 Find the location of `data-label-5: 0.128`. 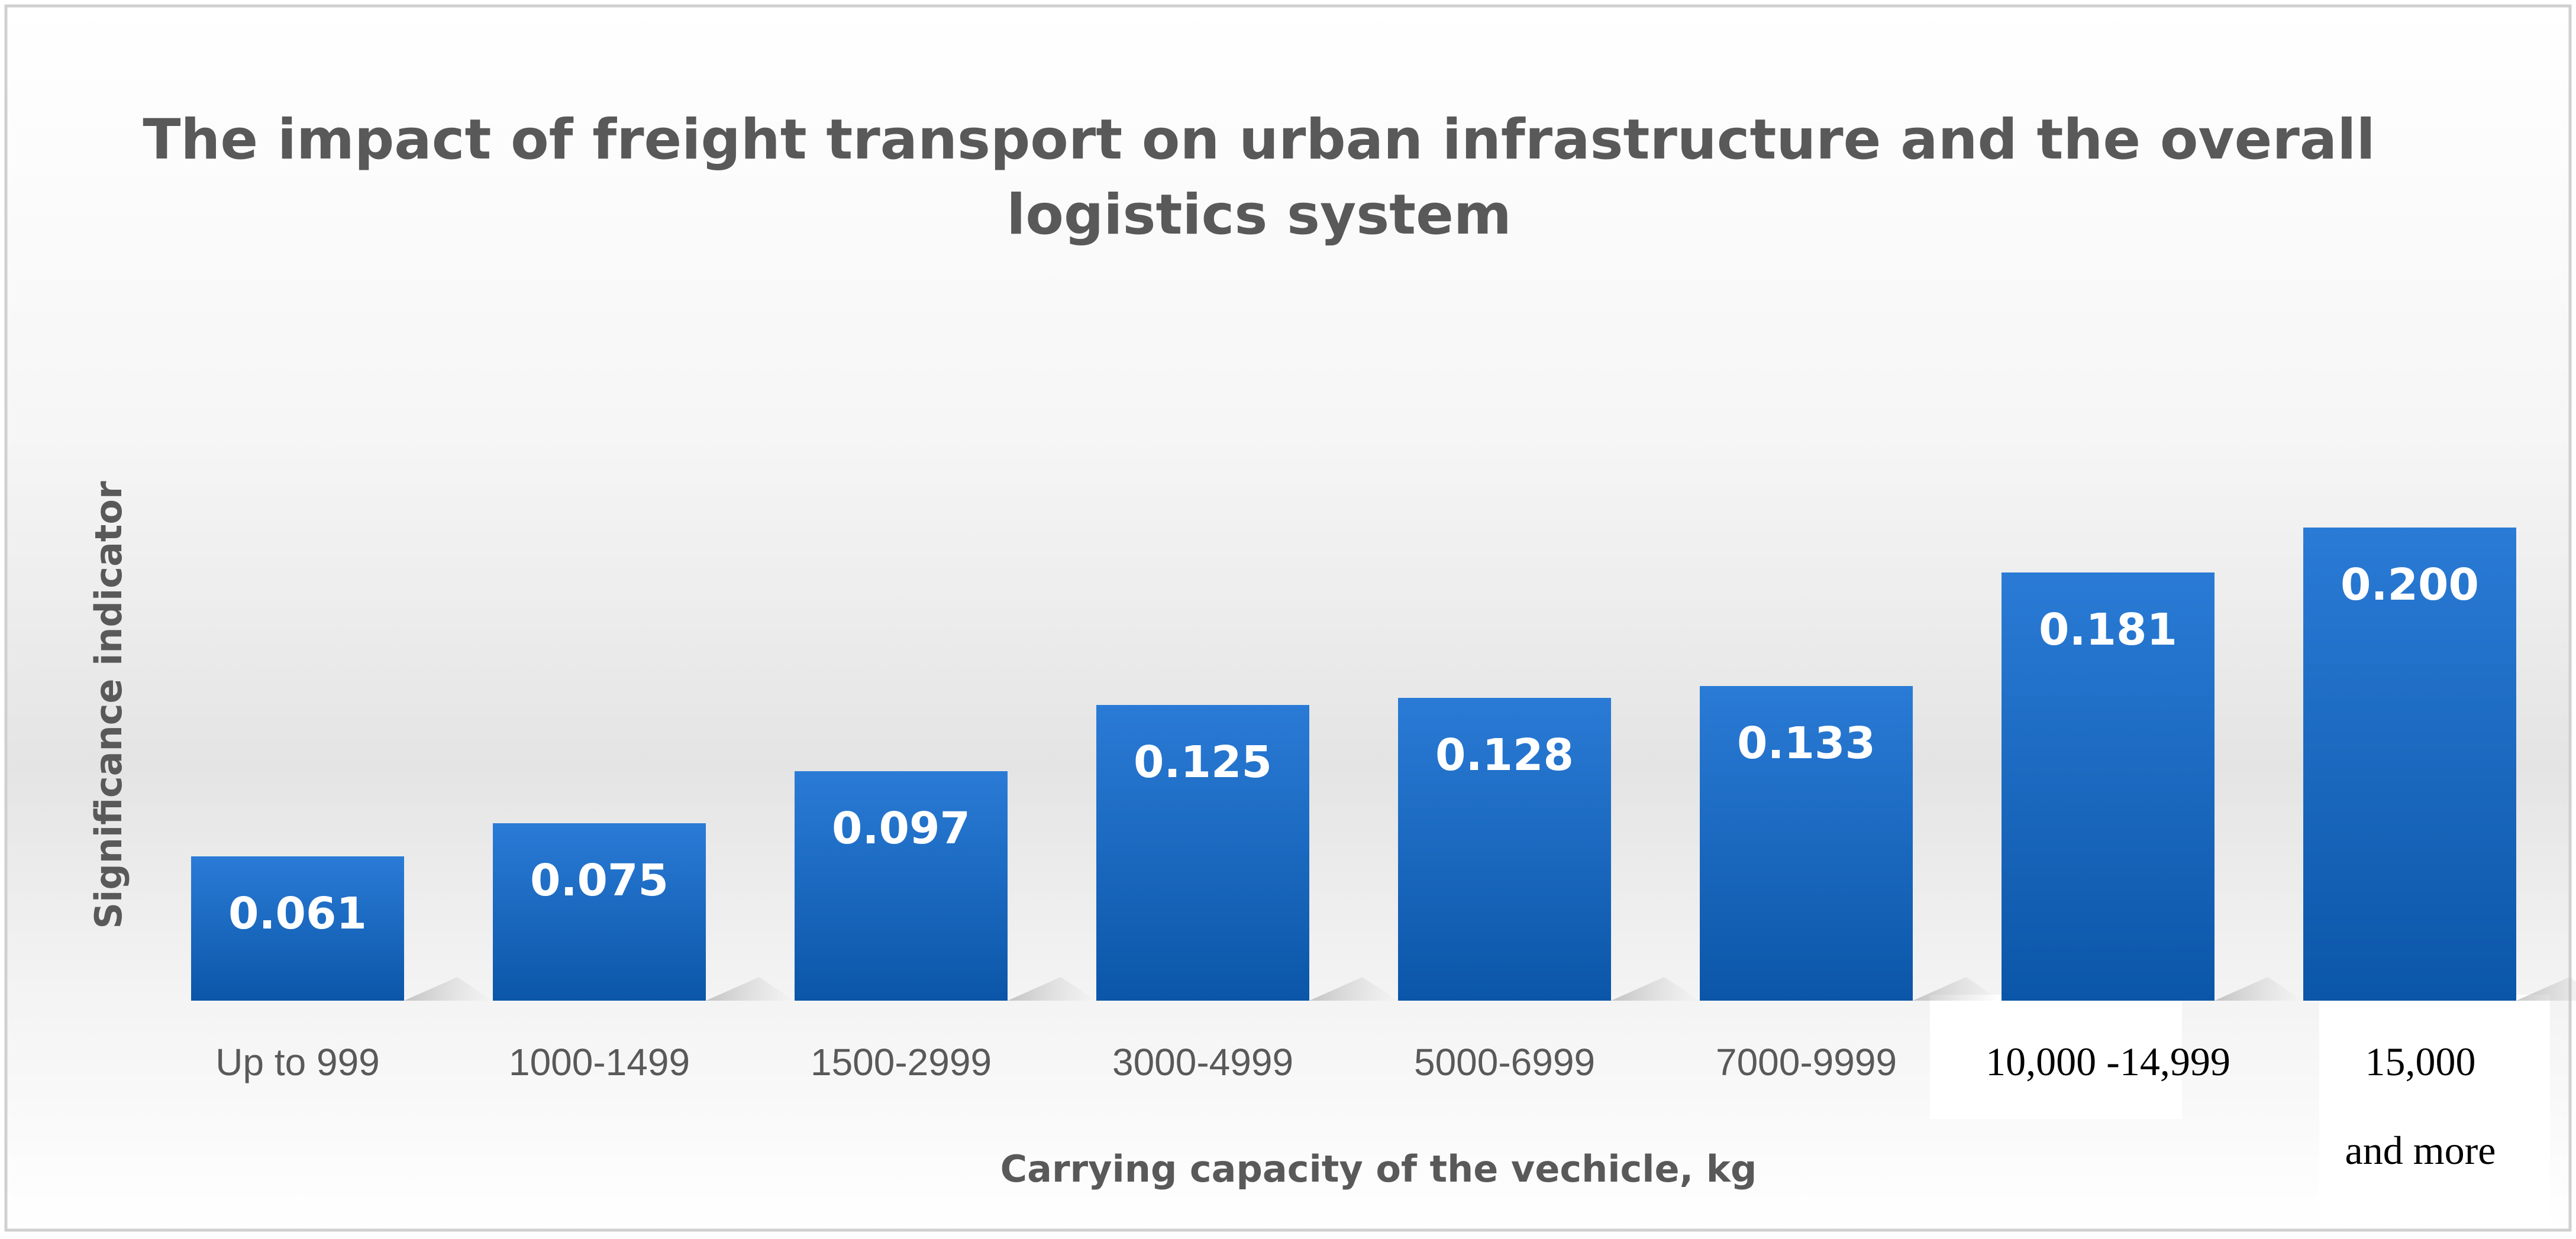

data-label-5: 0.128 is located at coordinates (1504, 755).